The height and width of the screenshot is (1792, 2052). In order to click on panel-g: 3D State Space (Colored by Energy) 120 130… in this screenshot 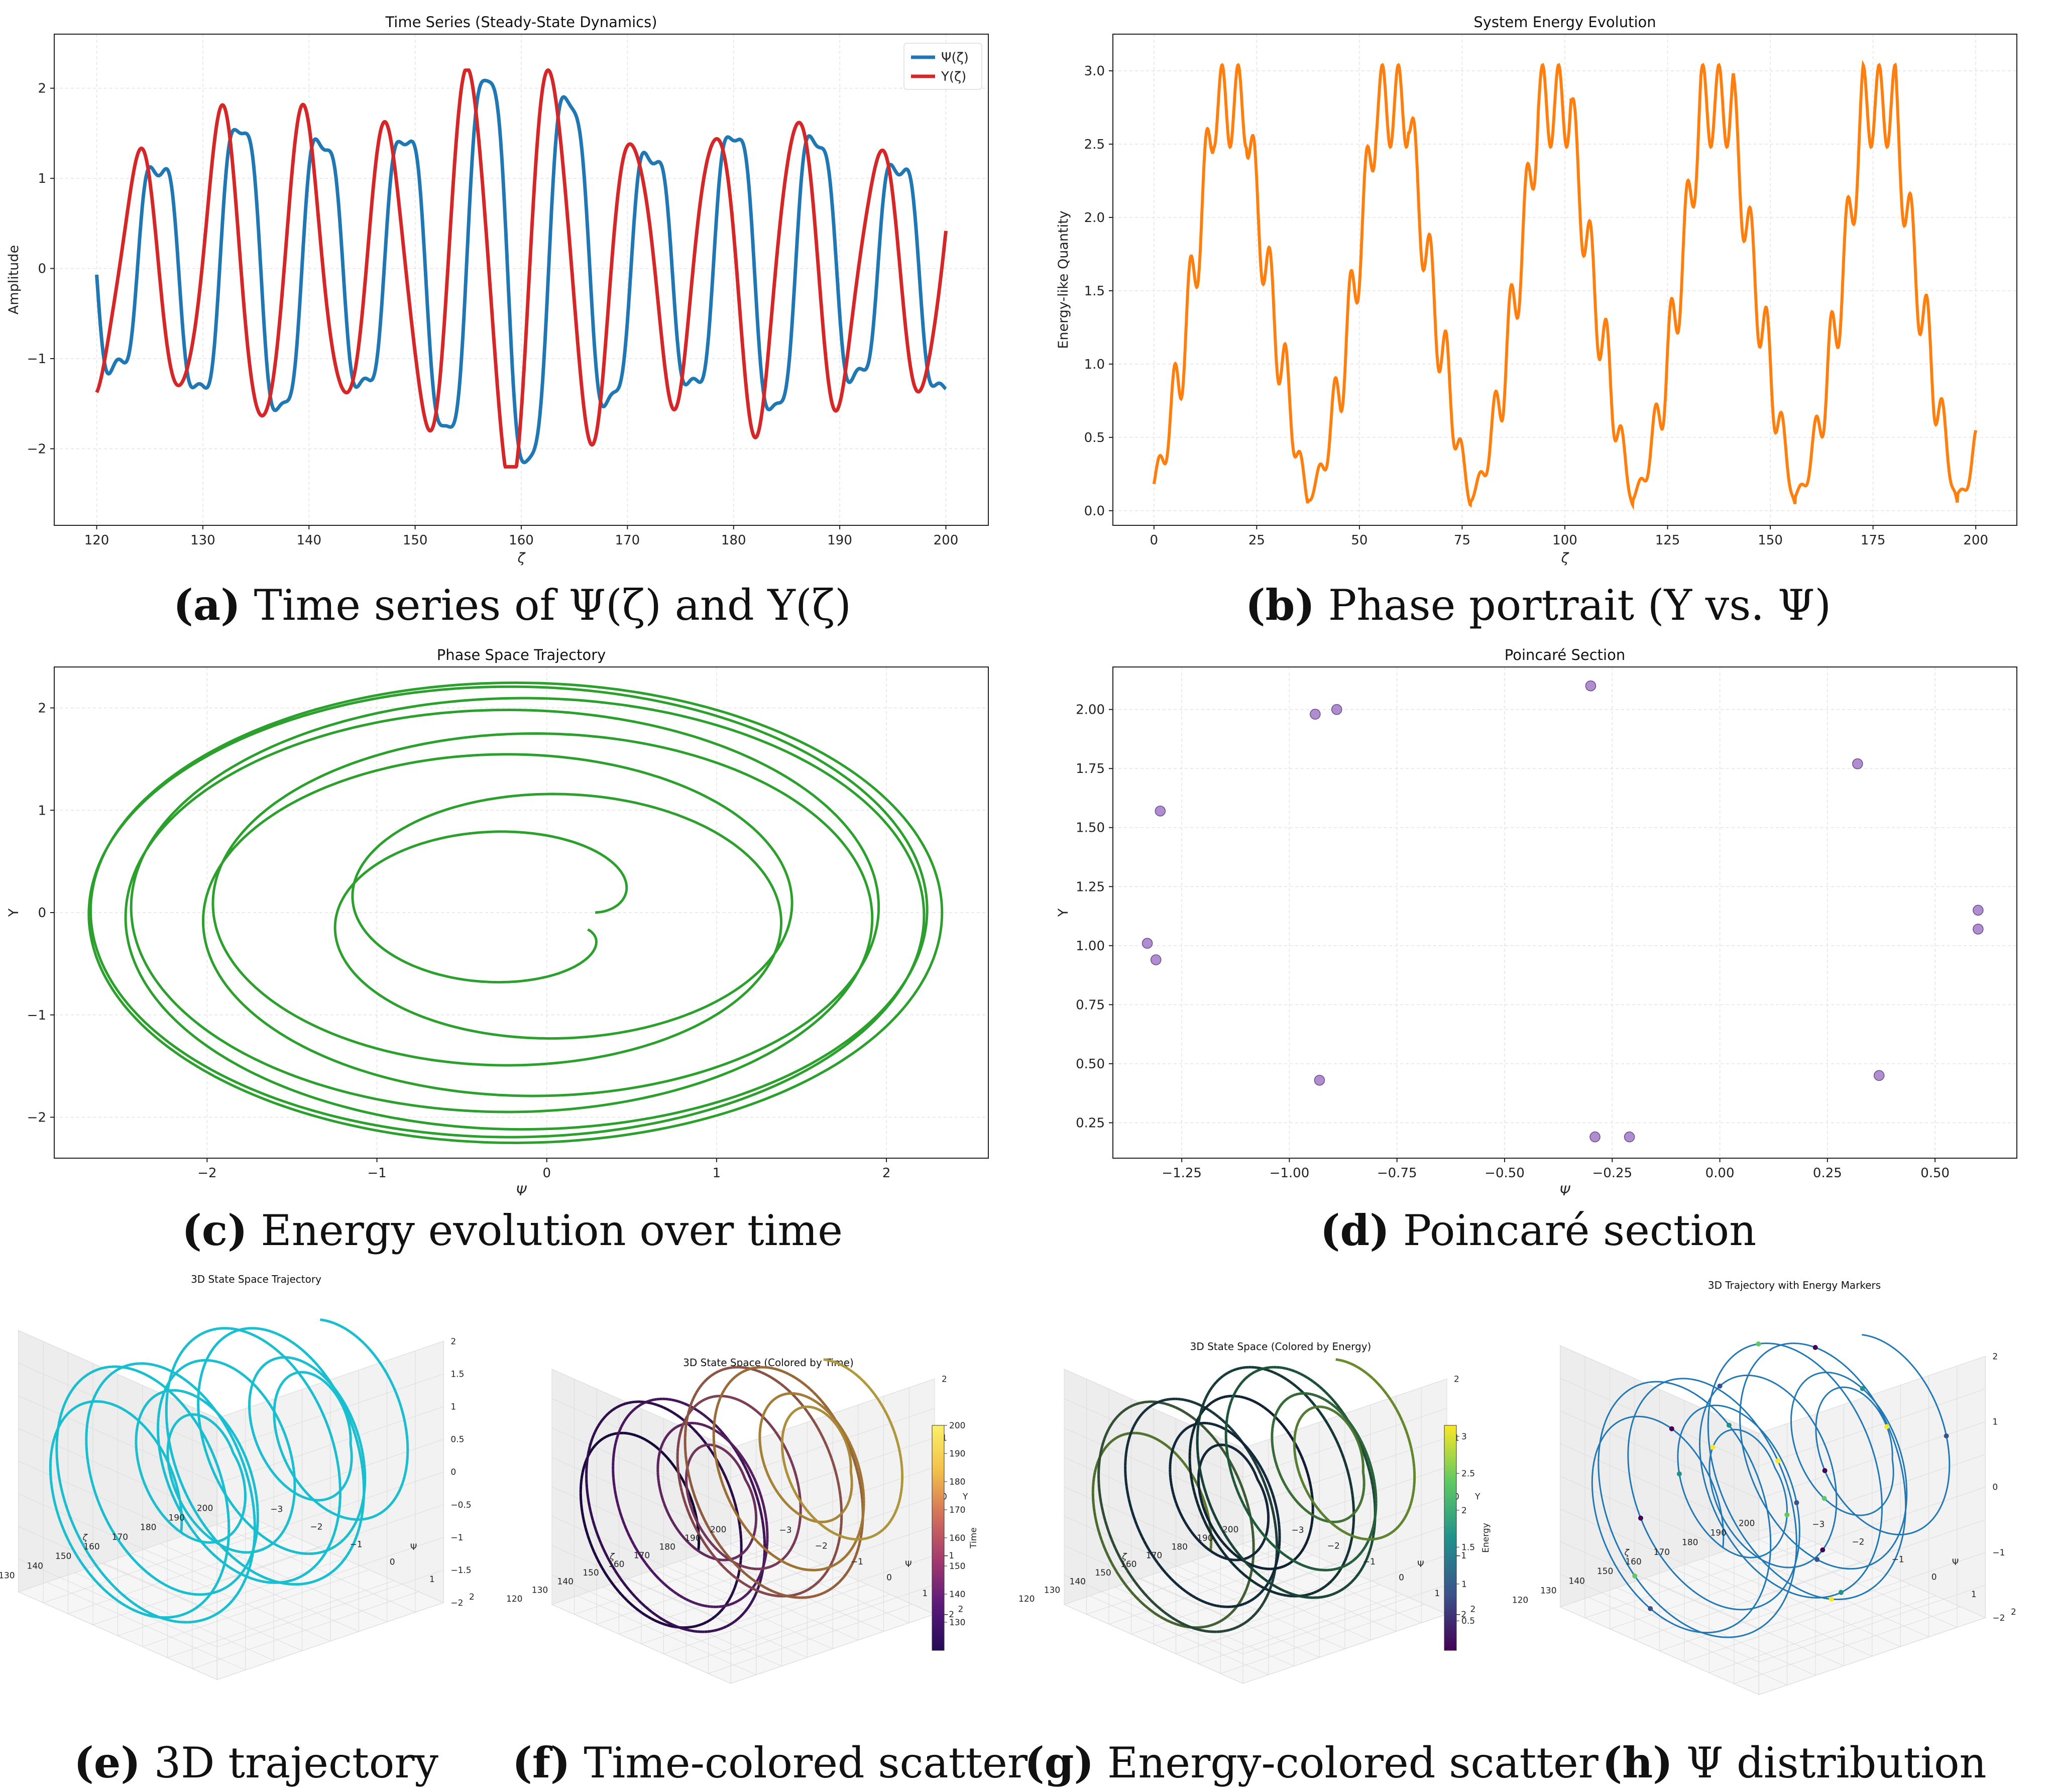, I will do `click(1308, 1529)`.